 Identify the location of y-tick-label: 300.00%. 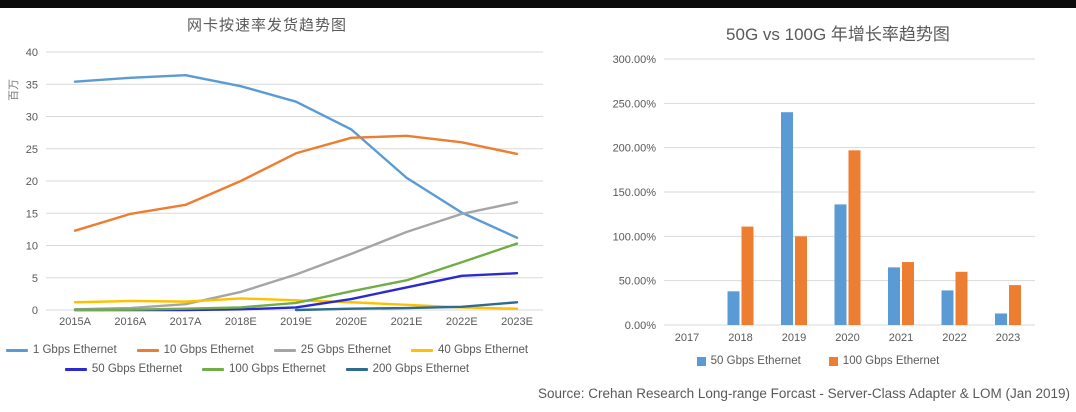
(635, 60).